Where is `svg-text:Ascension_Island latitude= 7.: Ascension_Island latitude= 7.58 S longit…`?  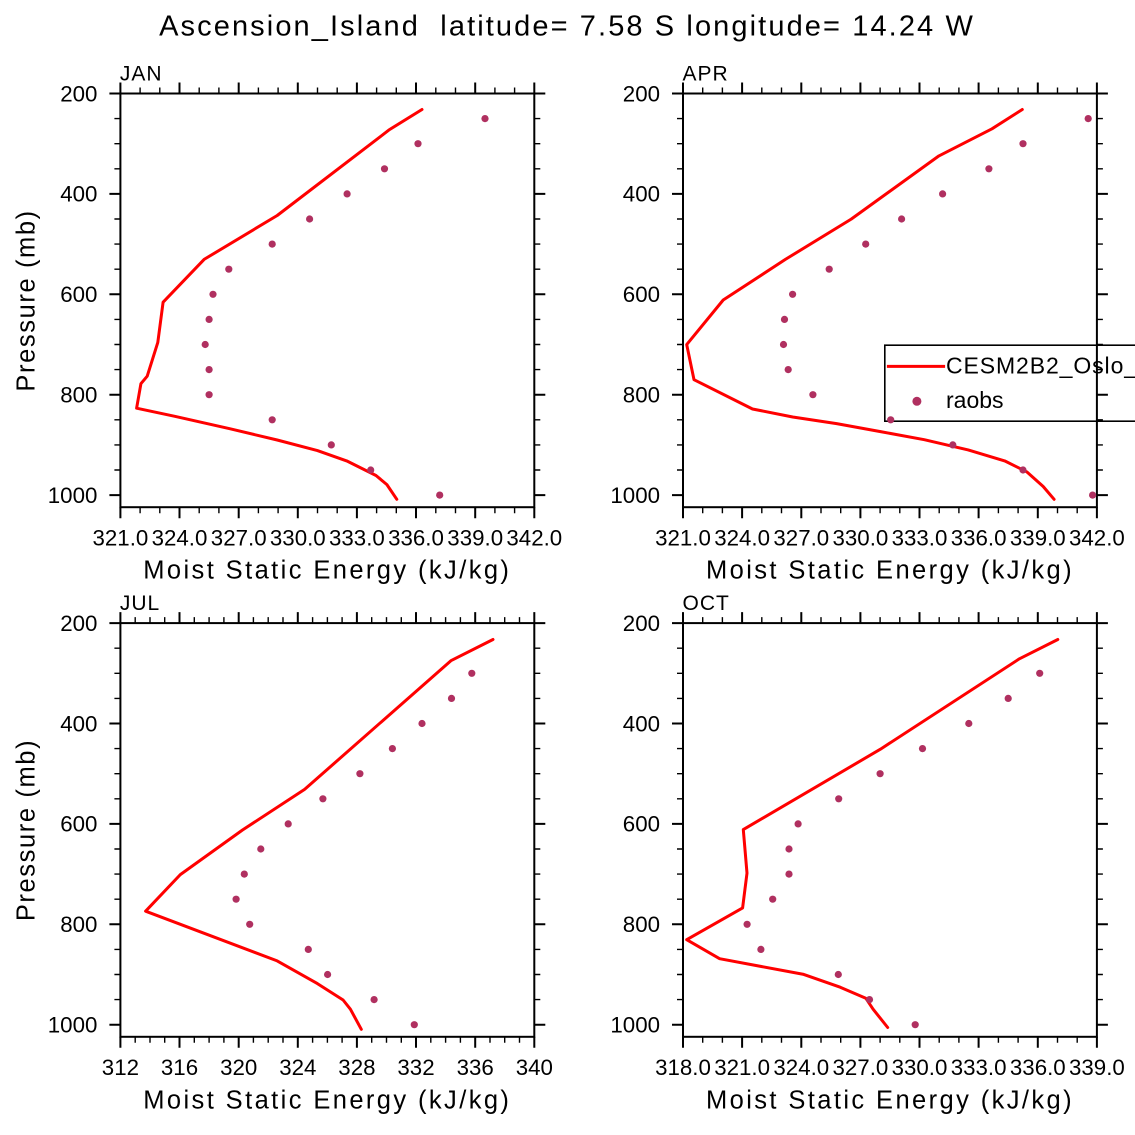
svg-text:Ascension_Island latitude= 7.: Ascension_Island latitude= 7.58 S longit… is located at coordinates (567, 27).